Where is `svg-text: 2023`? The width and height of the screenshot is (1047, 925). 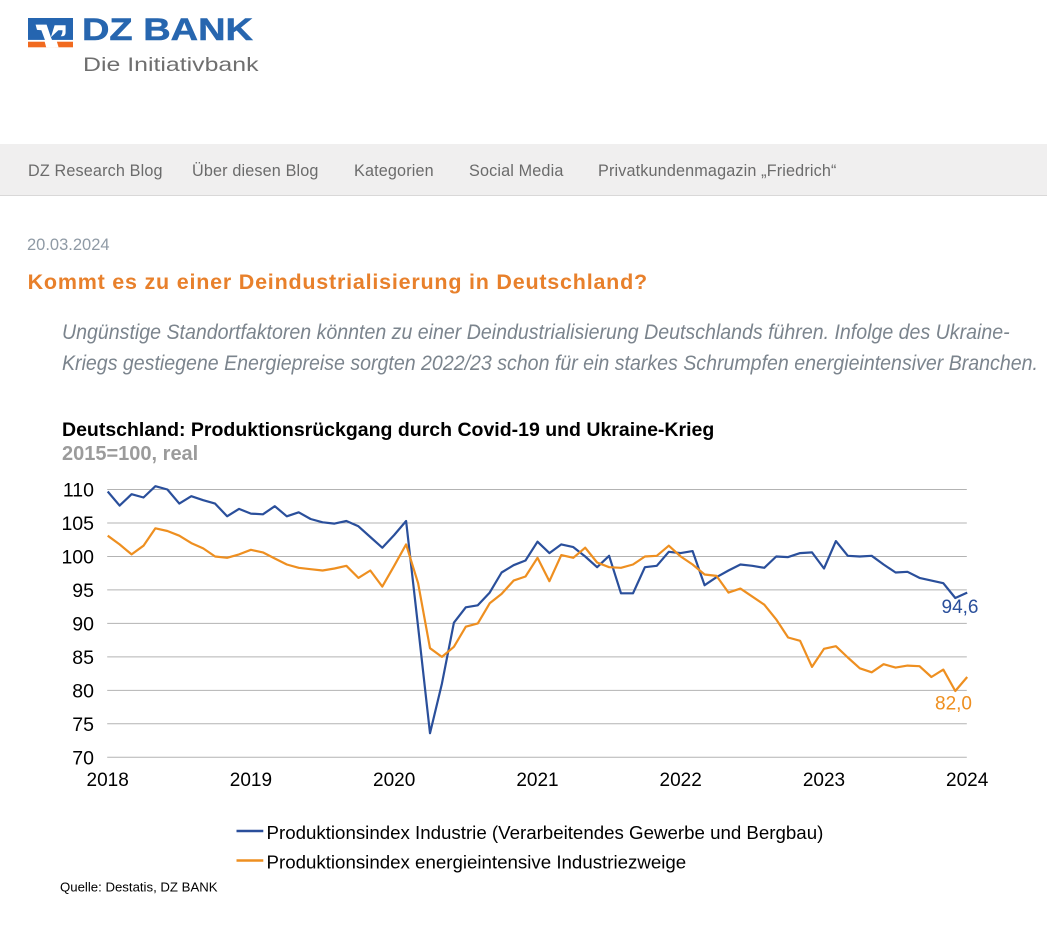 svg-text: 2023 is located at coordinates (824, 780).